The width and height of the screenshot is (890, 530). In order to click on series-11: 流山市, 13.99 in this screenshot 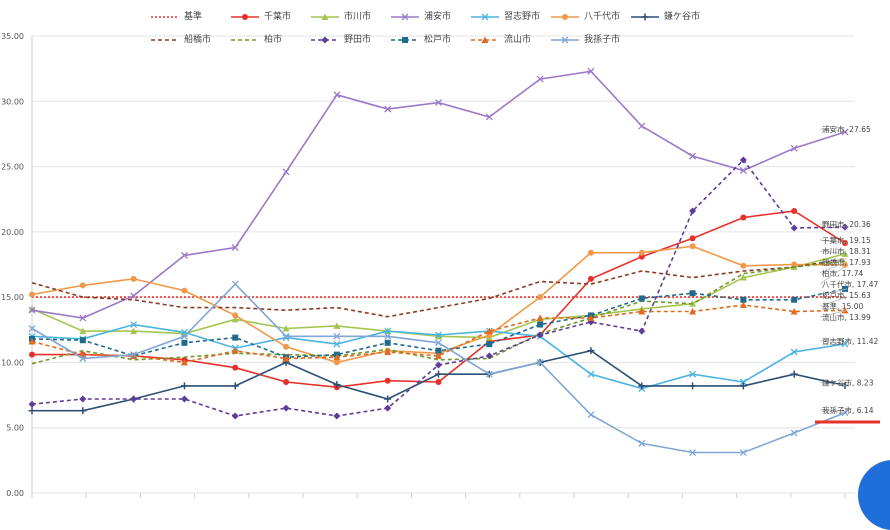, I will do `click(449, 333)`.